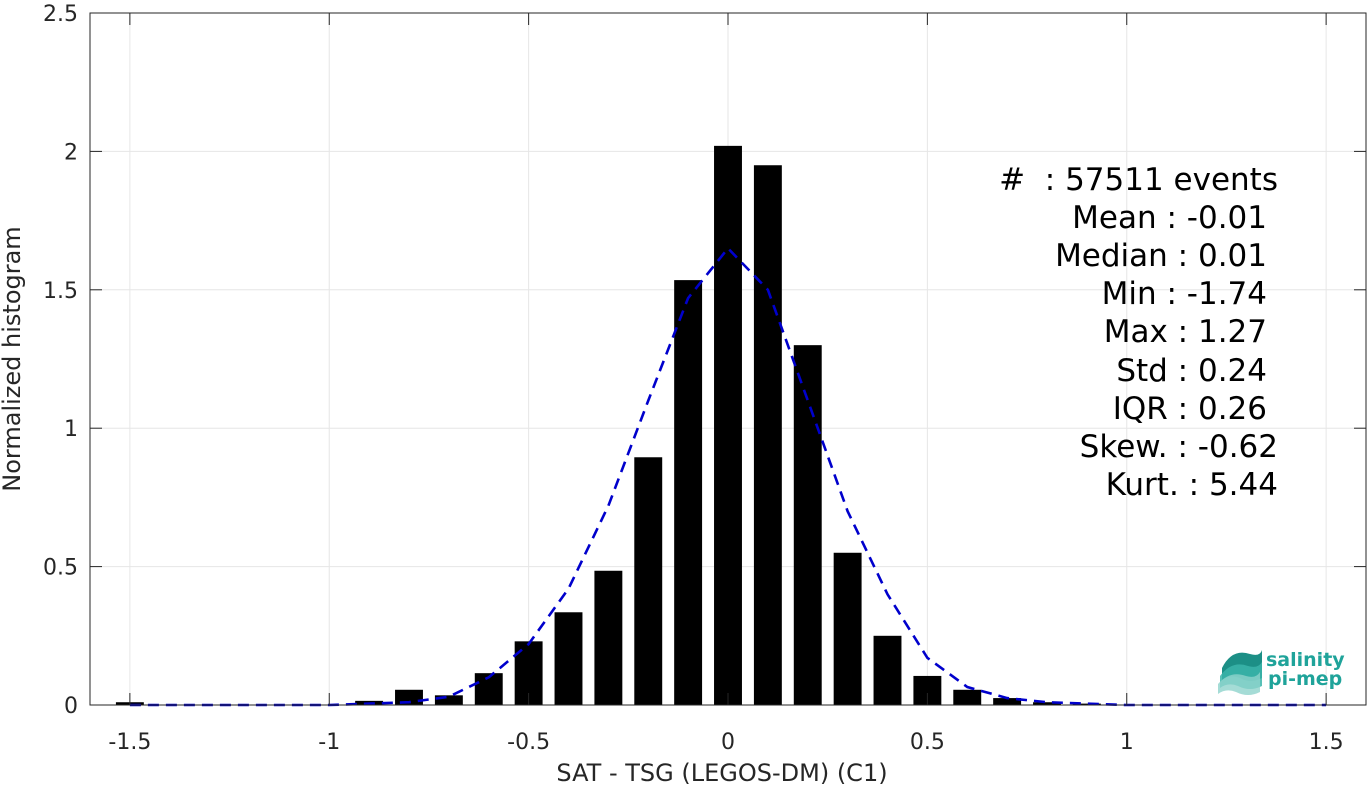 The width and height of the screenshot is (1367, 785). Describe the element at coordinates (721, 772) in the screenshot. I see `x-axis-label: SAT - TSG (LEGOS-DM) (C1)` at that location.